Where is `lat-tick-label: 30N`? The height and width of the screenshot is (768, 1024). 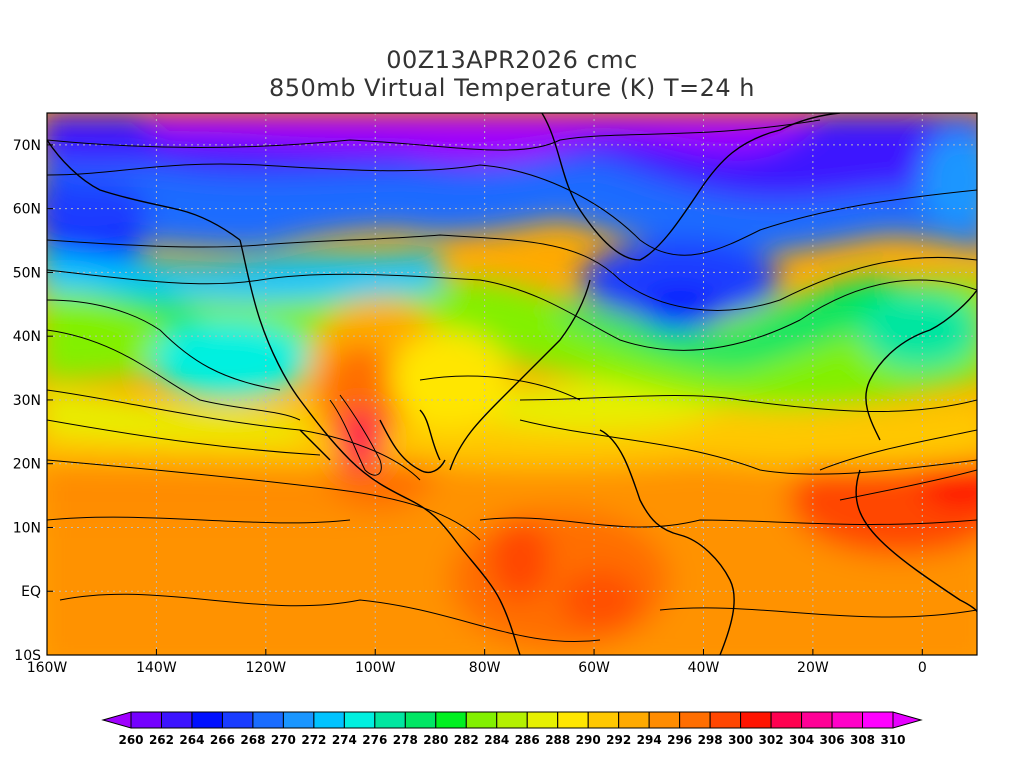 lat-tick-label: 30N is located at coordinates (27, 401).